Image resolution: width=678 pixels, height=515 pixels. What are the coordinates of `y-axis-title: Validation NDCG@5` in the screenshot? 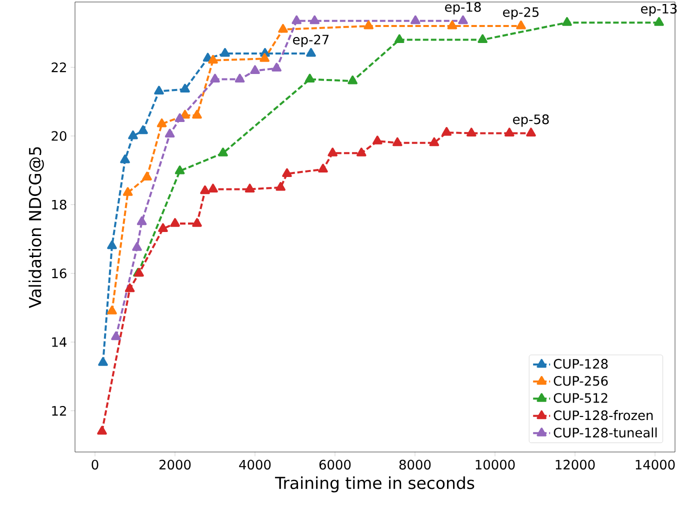 It's located at (36, 227).